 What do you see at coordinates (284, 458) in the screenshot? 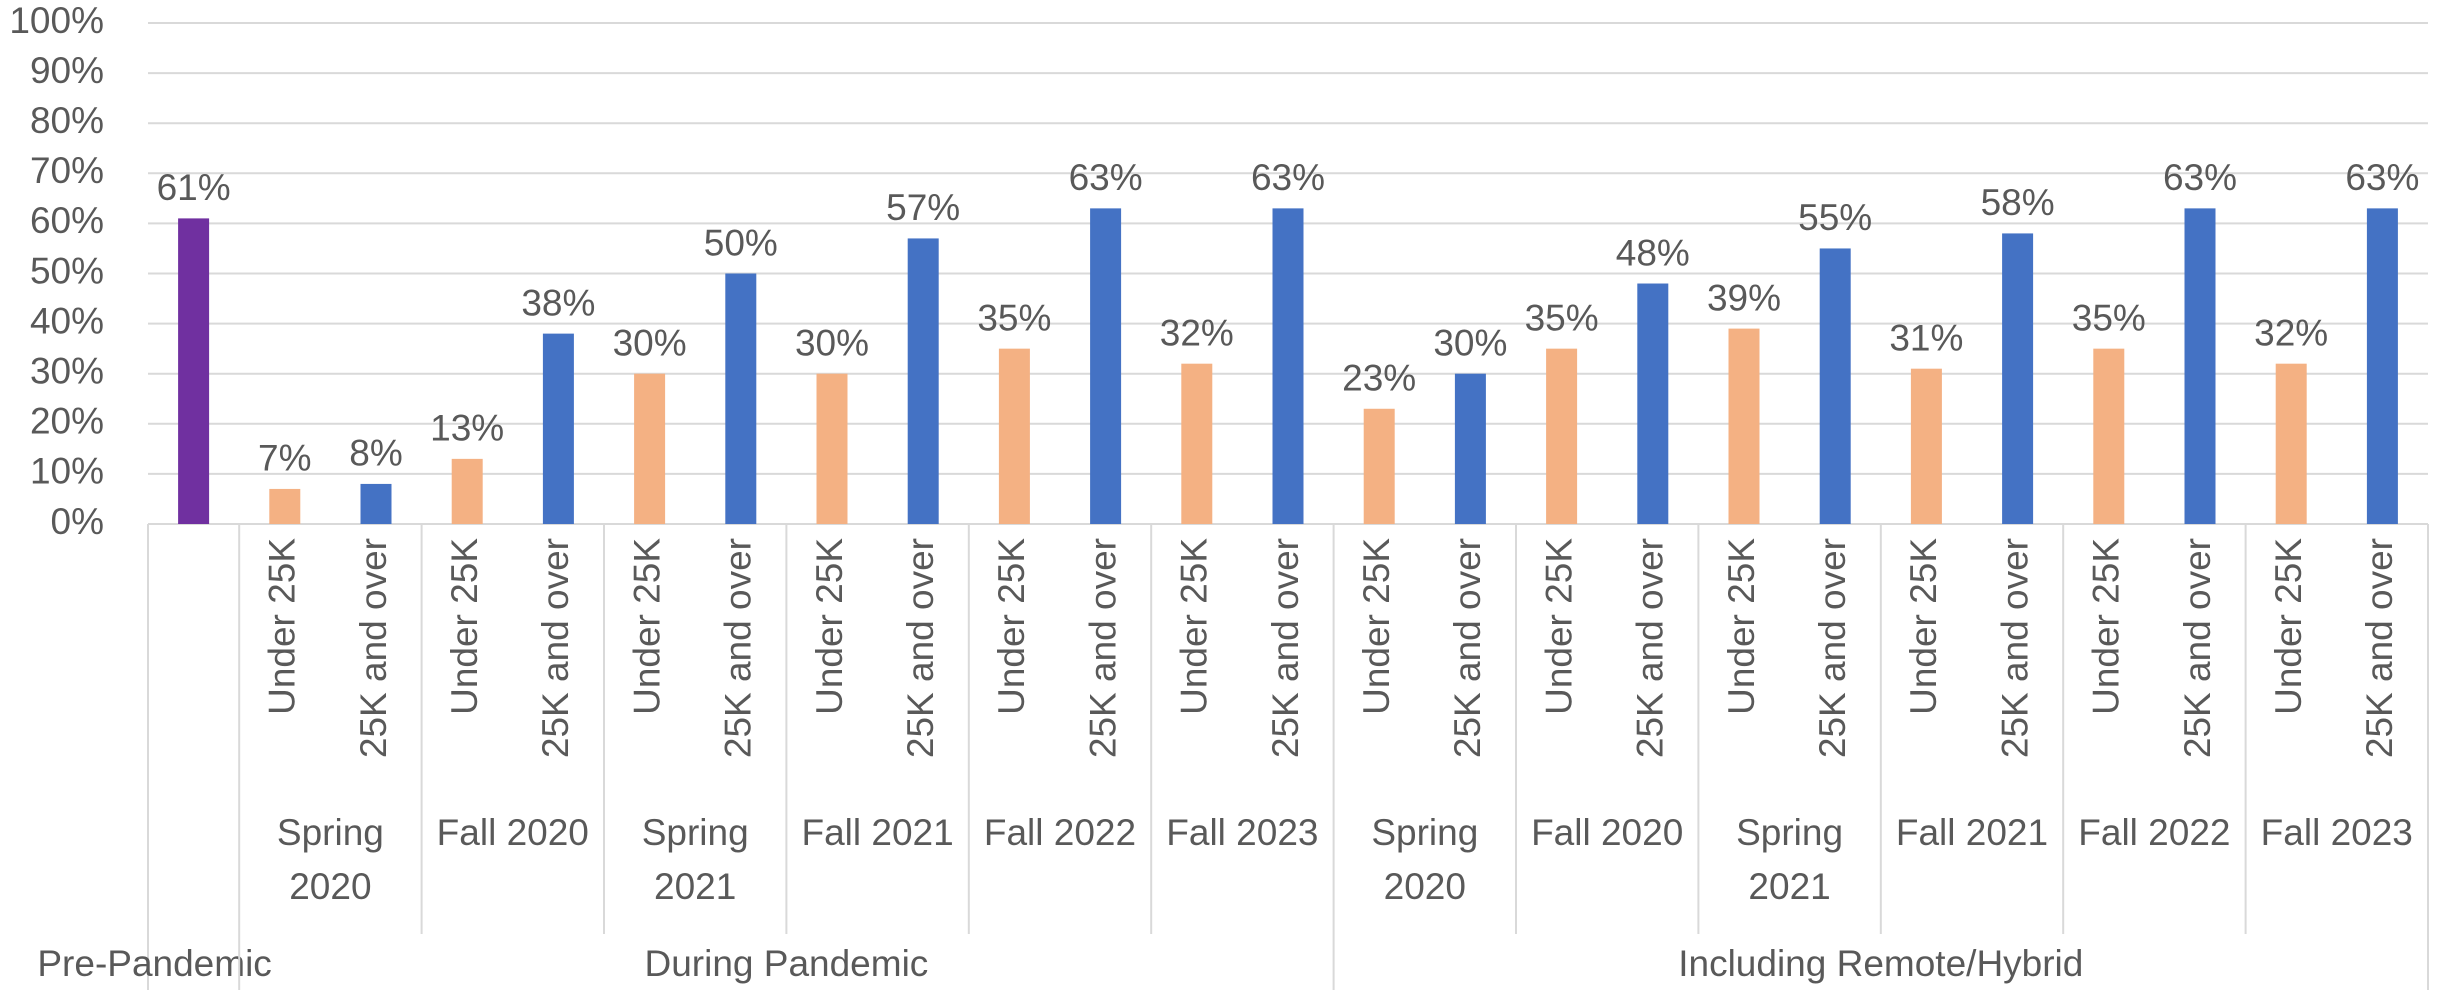
I see `value-label: 7%` at bounding box center [284, 458].